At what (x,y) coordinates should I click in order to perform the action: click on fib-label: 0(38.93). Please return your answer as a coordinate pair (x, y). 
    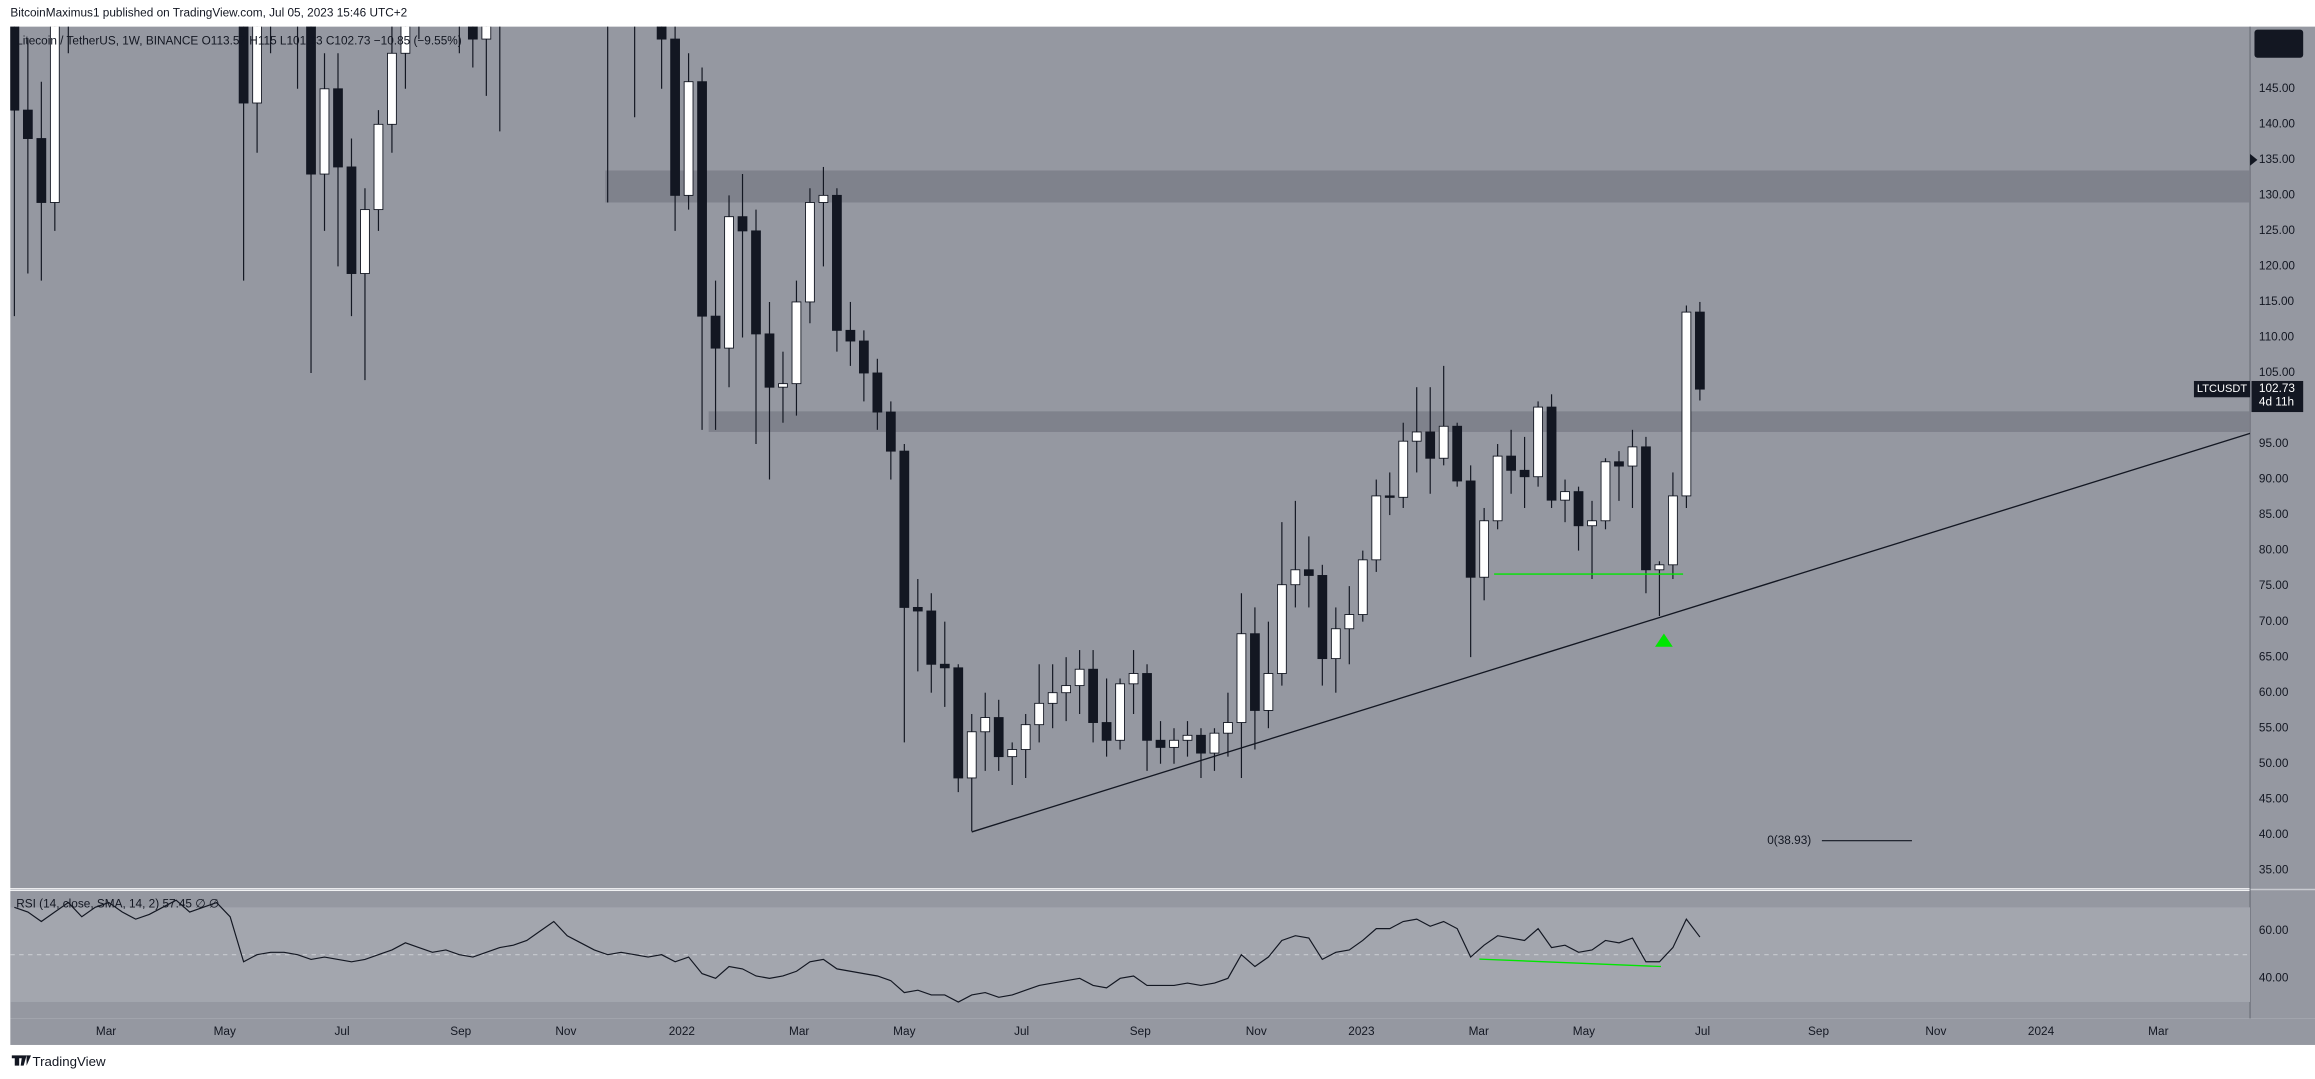
    Looking at the image, I should click on (1789, 840).